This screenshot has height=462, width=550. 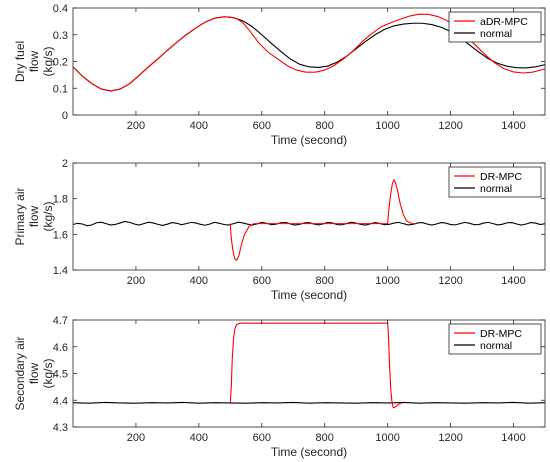 What do you see at coordinates (20, 216) in the screenshot?
I see `y-axis-label-line: Primary air` at bounding box center [20, 216].